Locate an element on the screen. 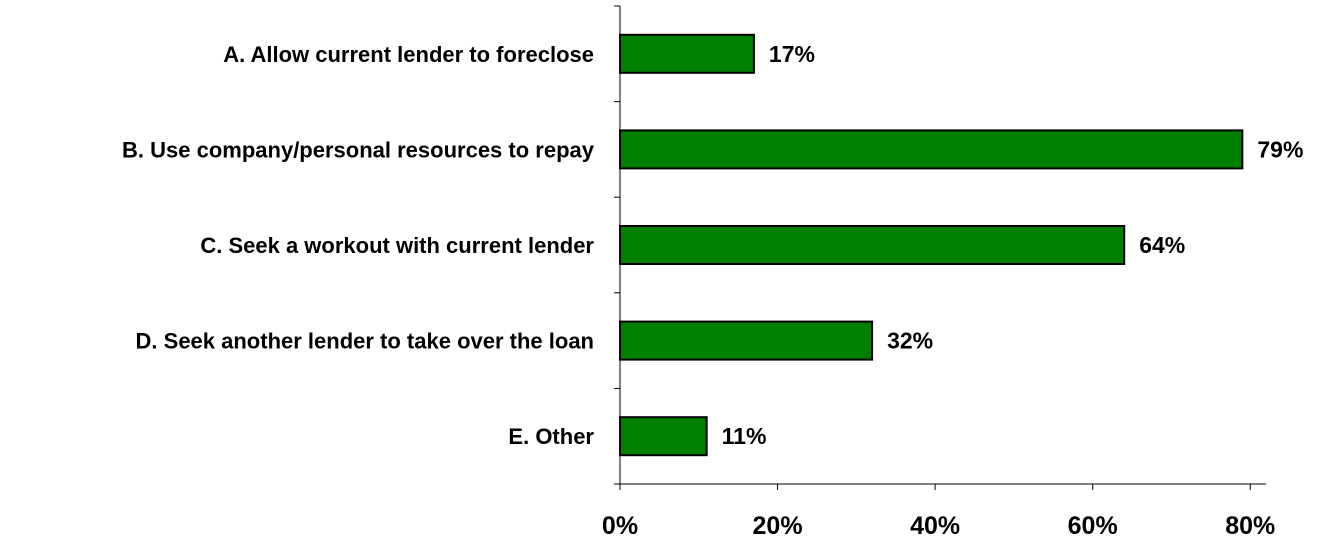 This screenshot has width=1321, height=540. data-label: 64% is located at coordinates (1162, 245).